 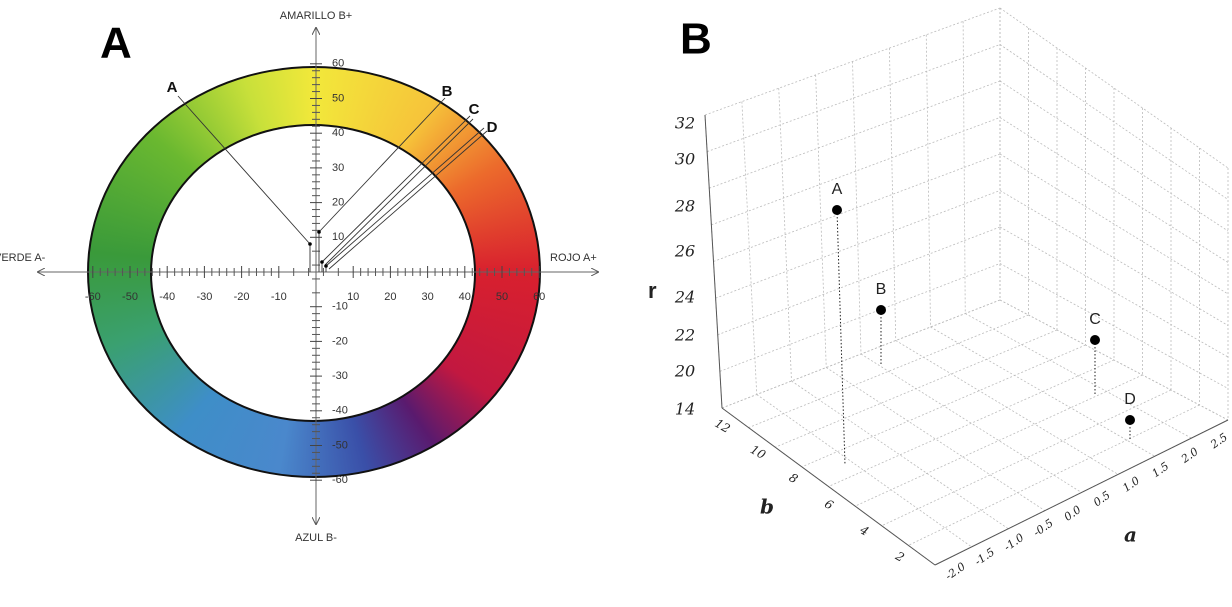 What do you see at coordinates (684, 206) in the screenshot?
I see `z-tick-label: 28` at bounding box center [684, 206].